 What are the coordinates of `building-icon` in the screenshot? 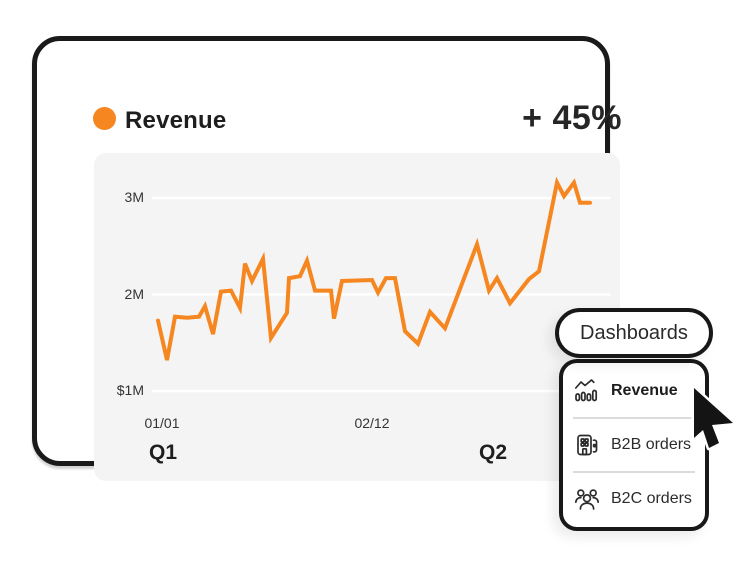 It's located at (587, 445).